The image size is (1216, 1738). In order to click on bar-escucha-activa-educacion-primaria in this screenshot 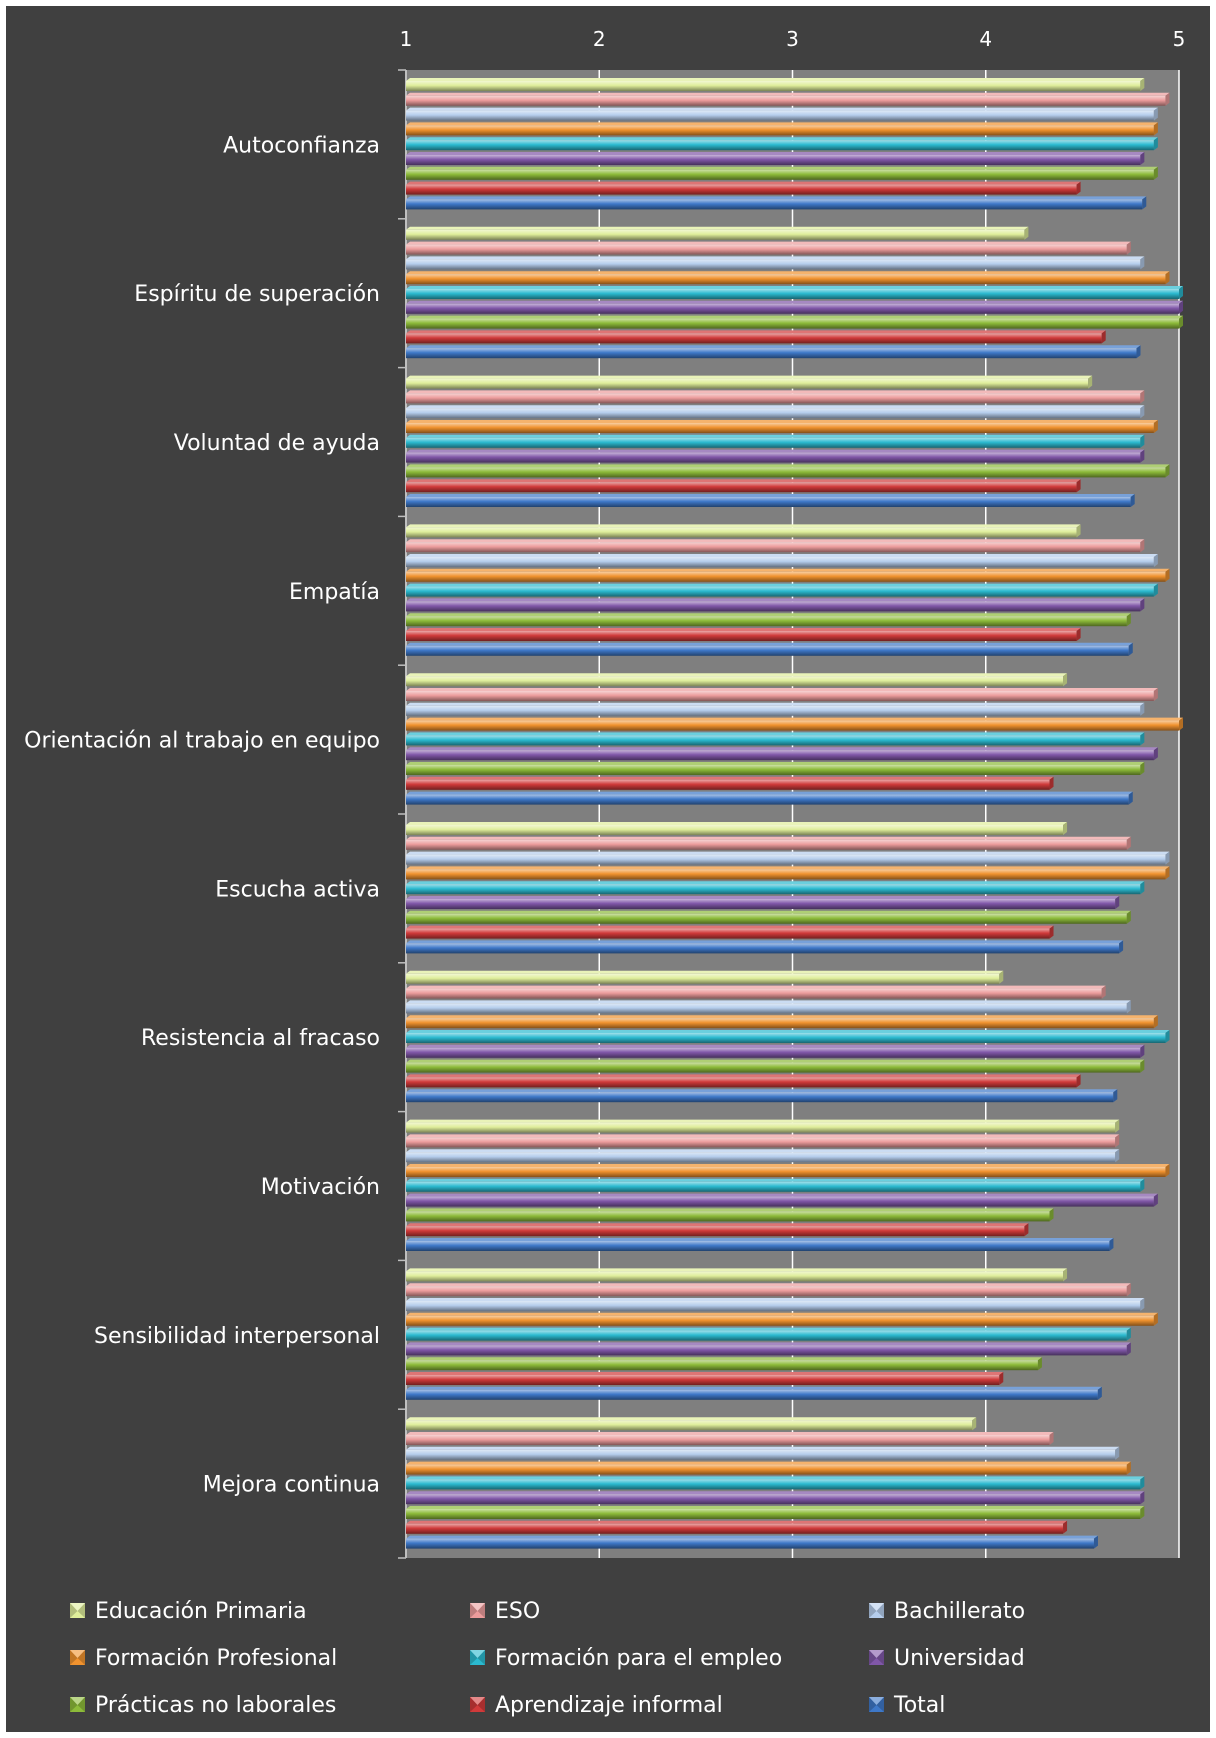, I will do `click(737, 828)`.